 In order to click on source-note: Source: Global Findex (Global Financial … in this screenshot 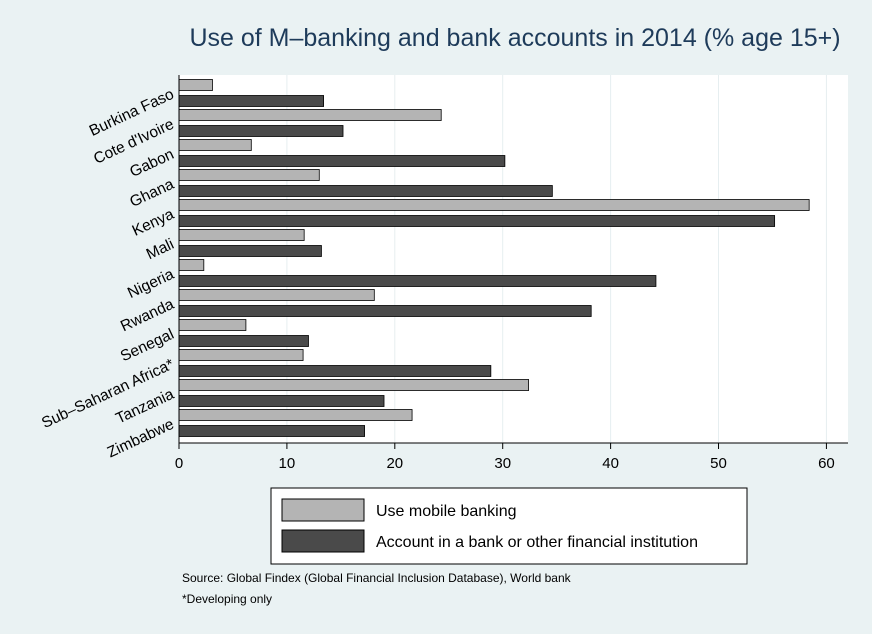, I will do `click(377, 578)`.